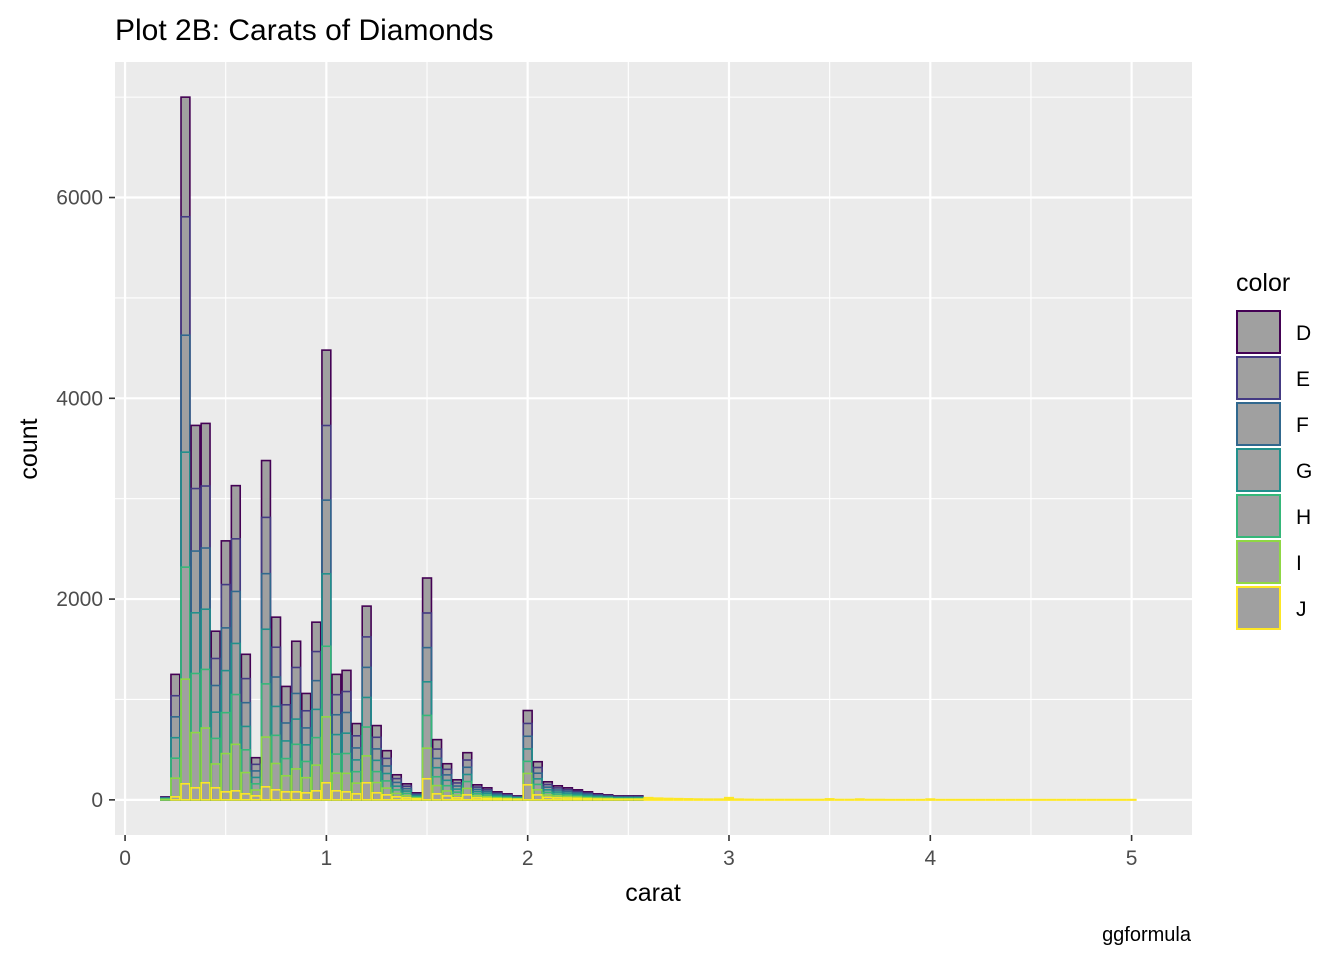 The image size is (1344, 965). What do you see at coordinates (1147, 935) in the screenshot?
I see `caption: ggformula` at bounding box center [1147, 935].